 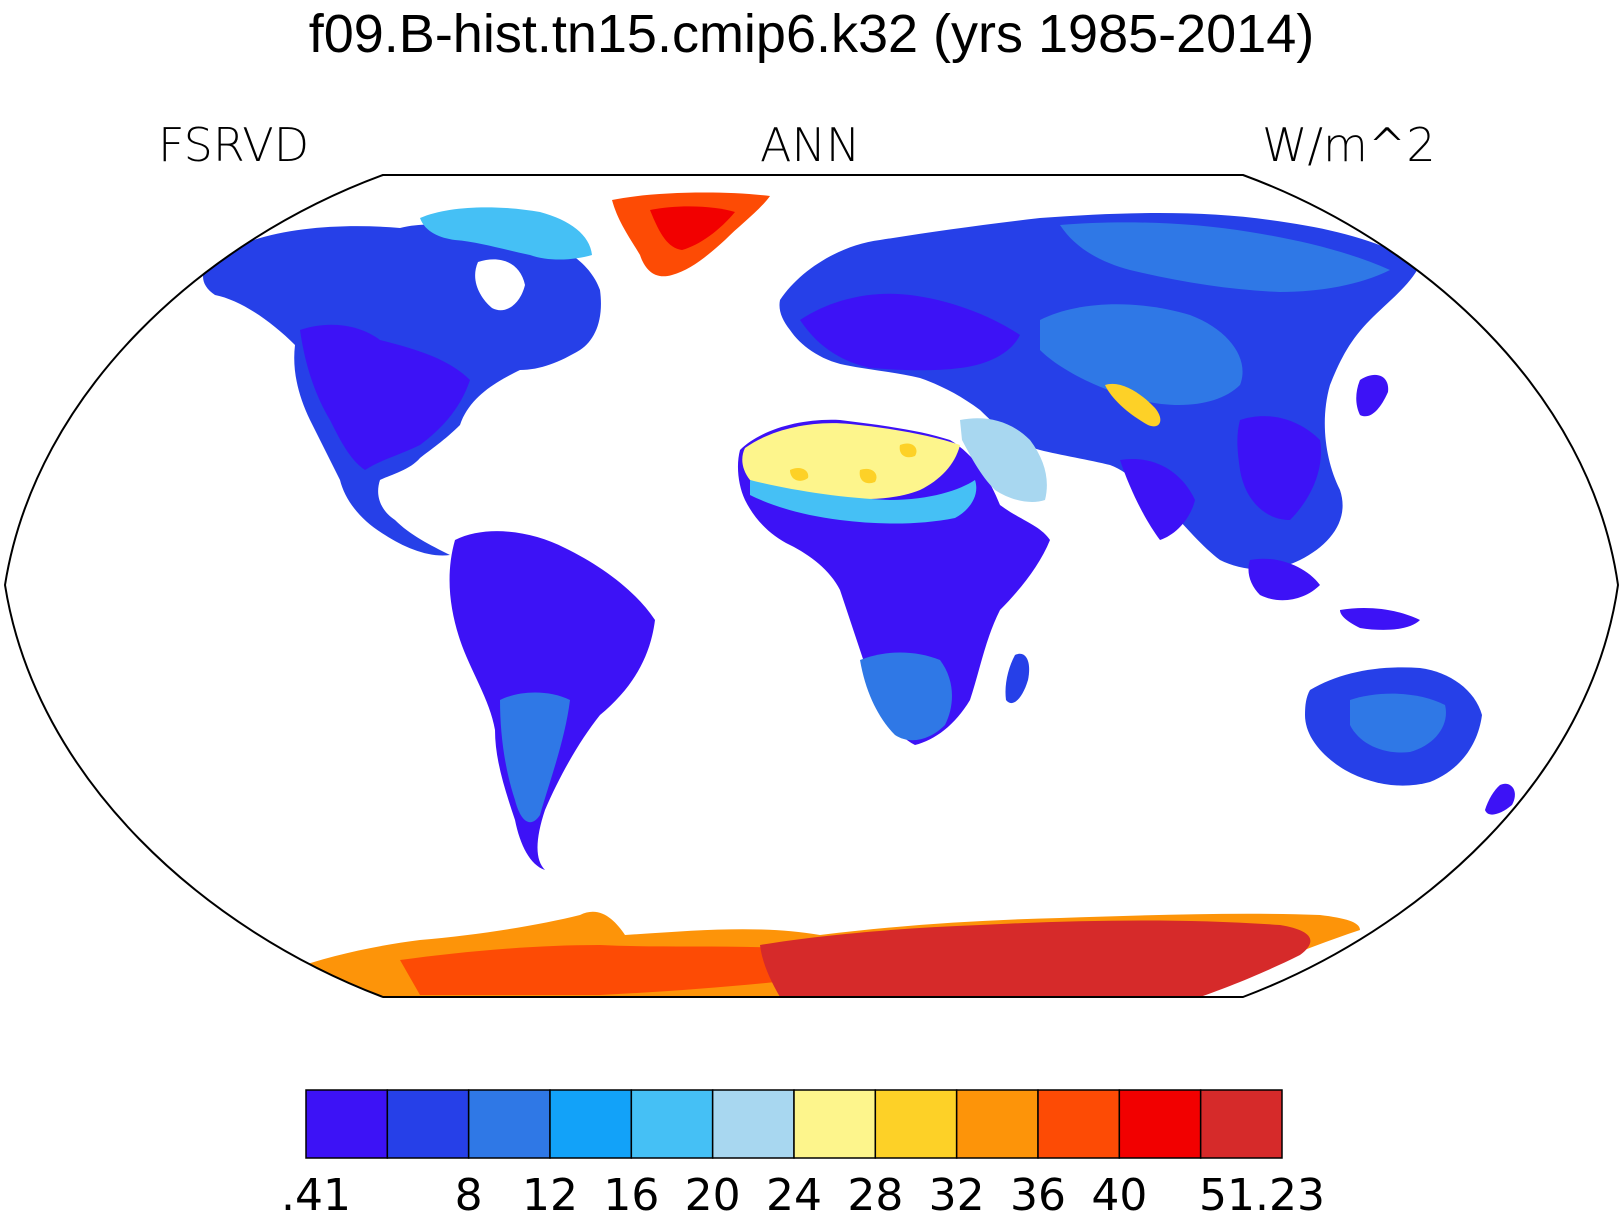 What do you see at coordinates (550, 1195) in the screenshot?
I see `colorbar-tick-label: 12` at bounding box center [550, 1195].